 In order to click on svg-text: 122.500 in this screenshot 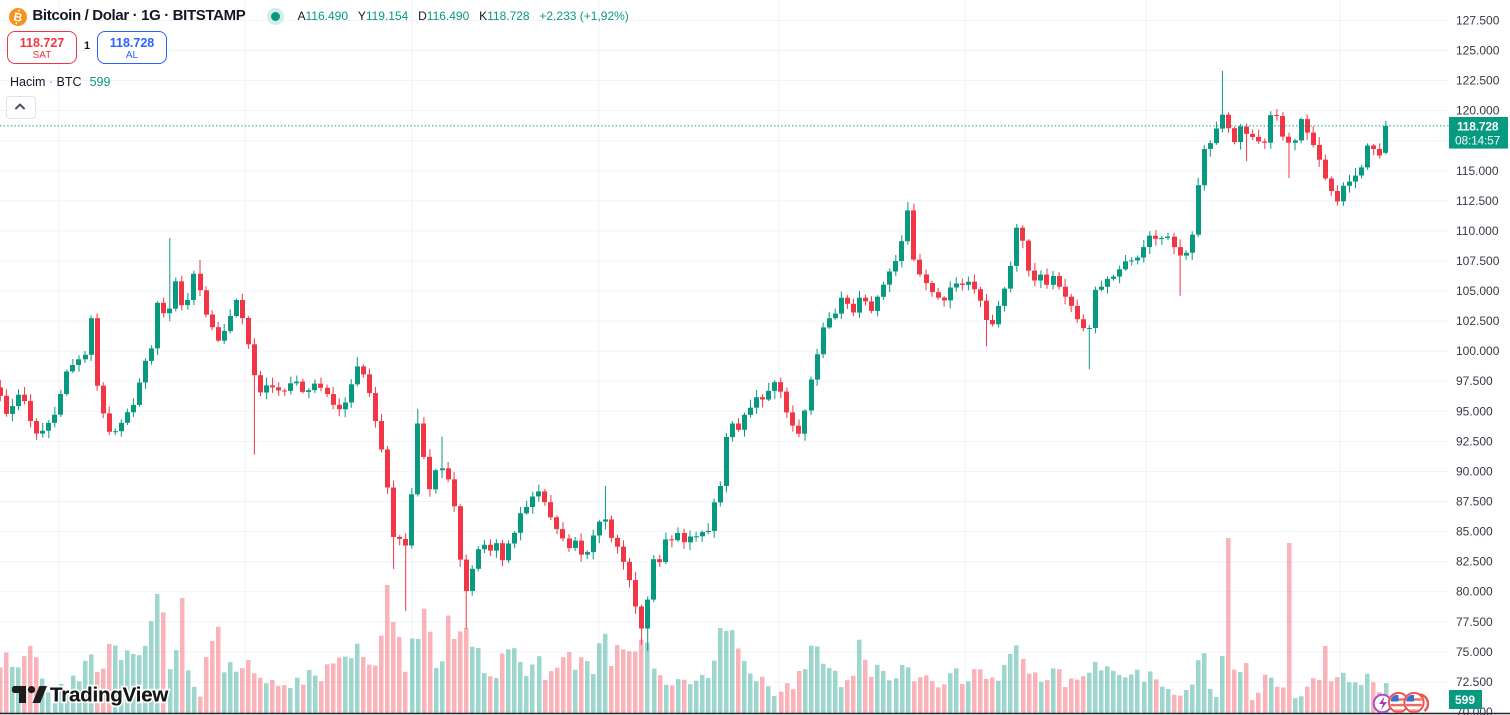, I will do `click(1478, 81)`.